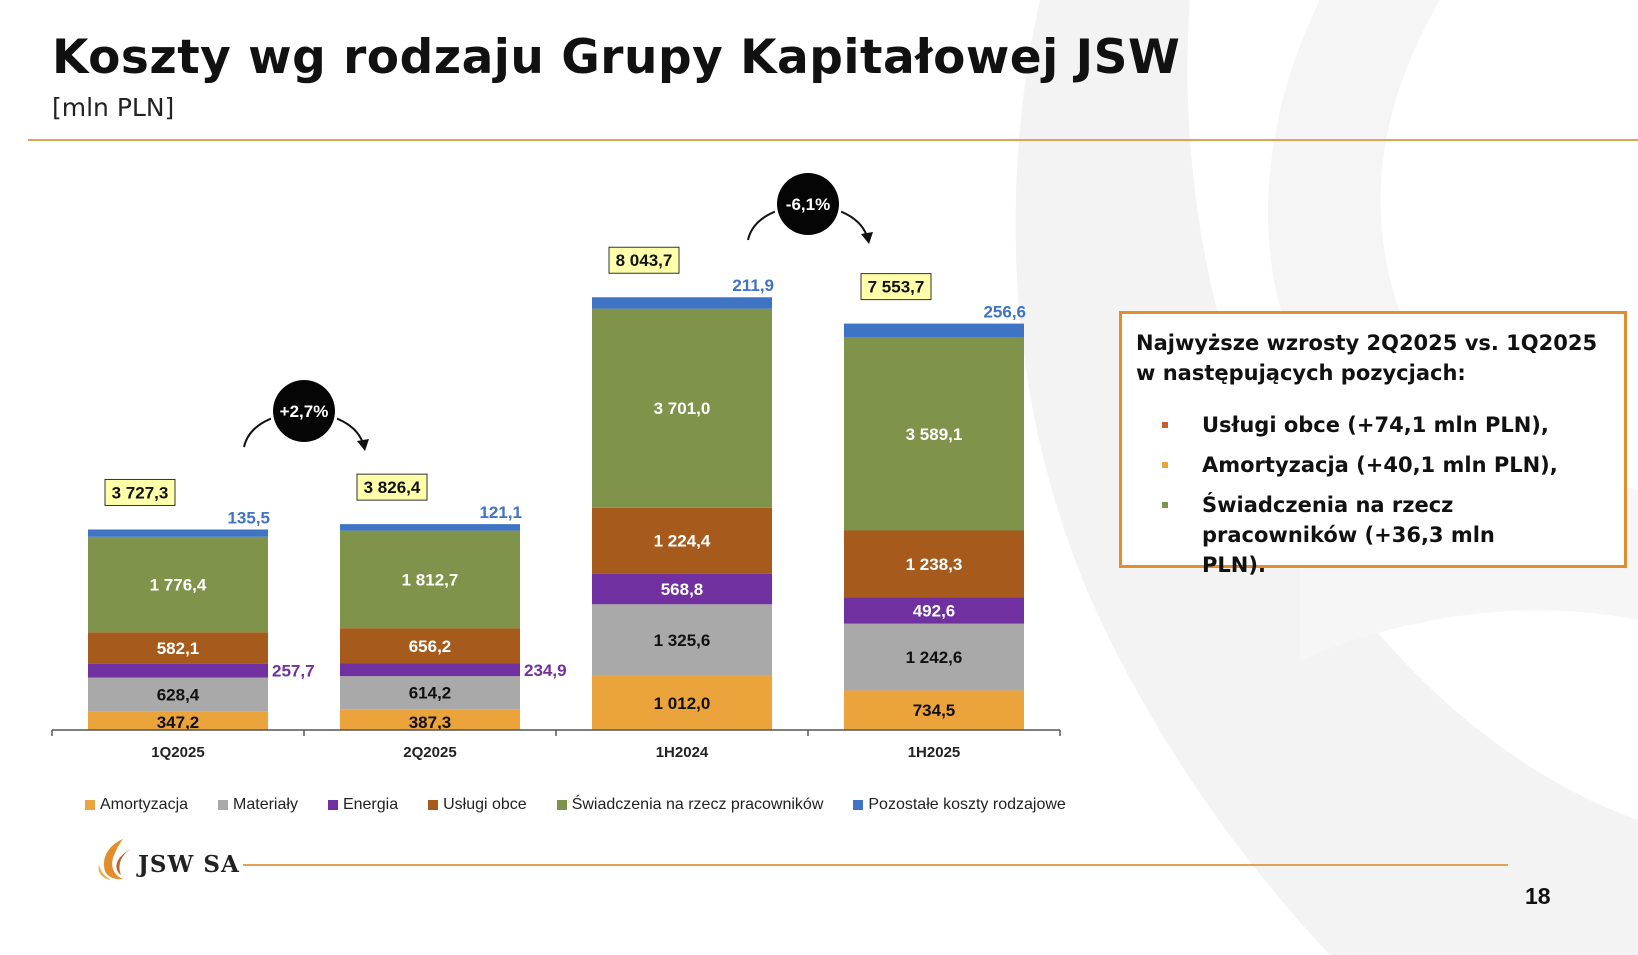 The width and height of the screenshot is (1638, 955). Describe the element at coordinates (1375, 425) in the screenshot. I see `info-item-text: Usługi obce (+74,1 mln PLN),` at that location.